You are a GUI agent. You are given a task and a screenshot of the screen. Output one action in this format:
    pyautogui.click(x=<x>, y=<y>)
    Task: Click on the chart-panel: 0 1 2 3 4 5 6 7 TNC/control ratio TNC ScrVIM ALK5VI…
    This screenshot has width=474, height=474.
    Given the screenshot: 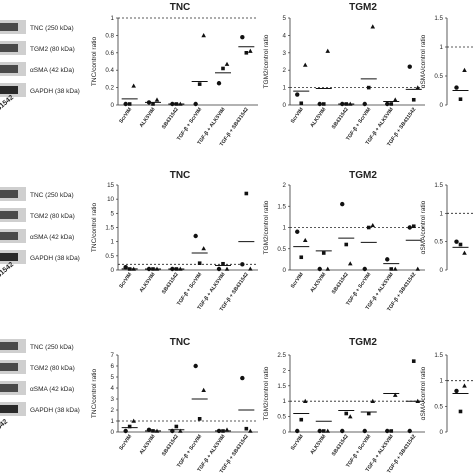 What is the action you would take?
    pyautogui.click(x=174, y=405)
    